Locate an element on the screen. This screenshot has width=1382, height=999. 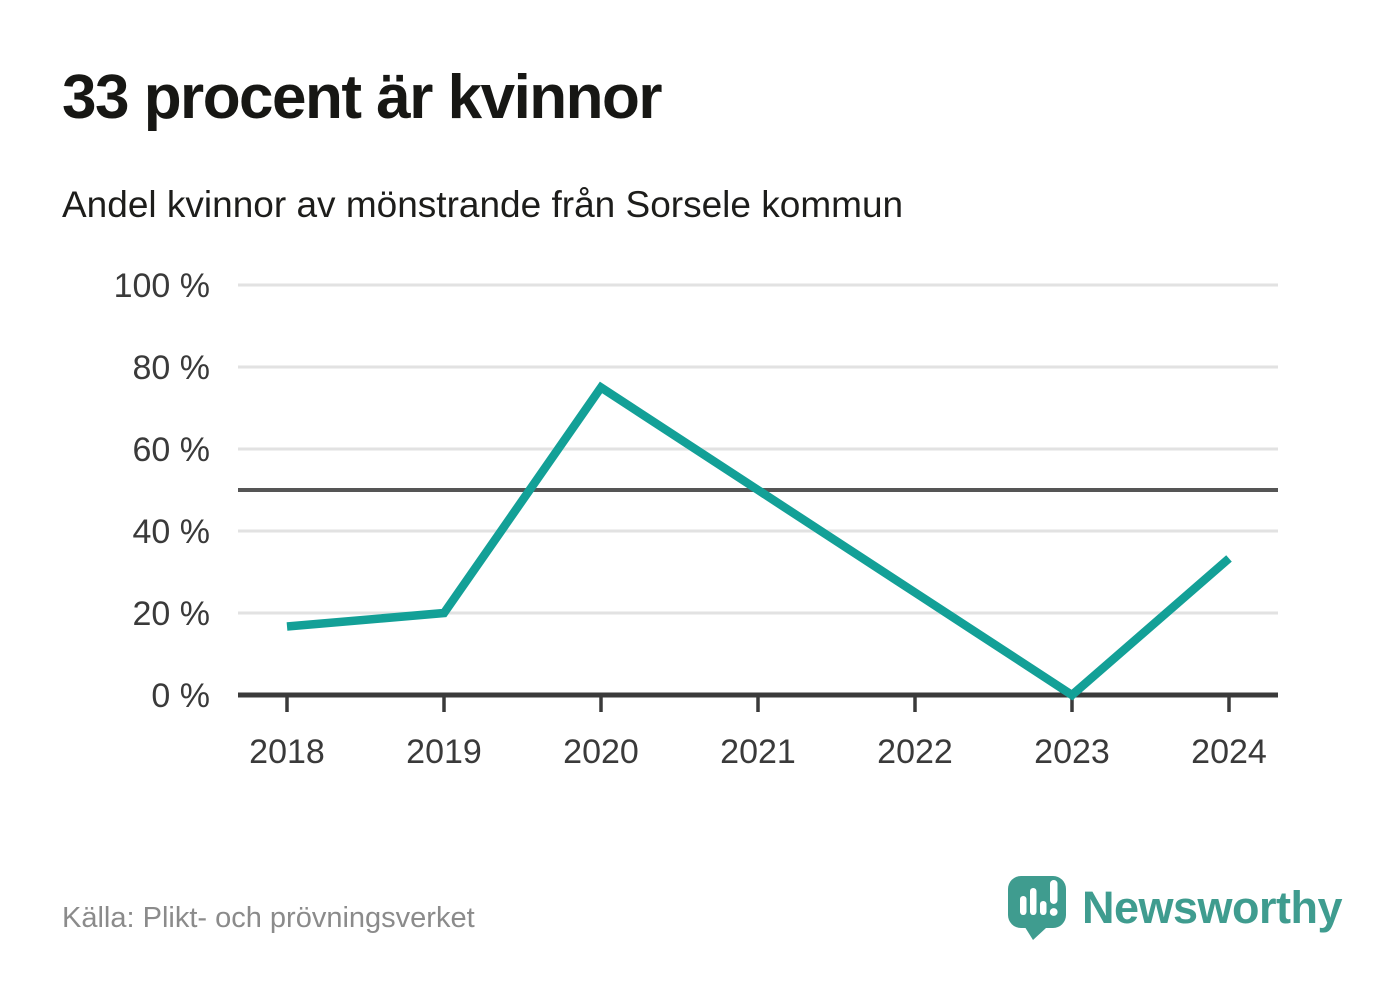
y-axis-label: 40 % is located at coordinates (172, 532).